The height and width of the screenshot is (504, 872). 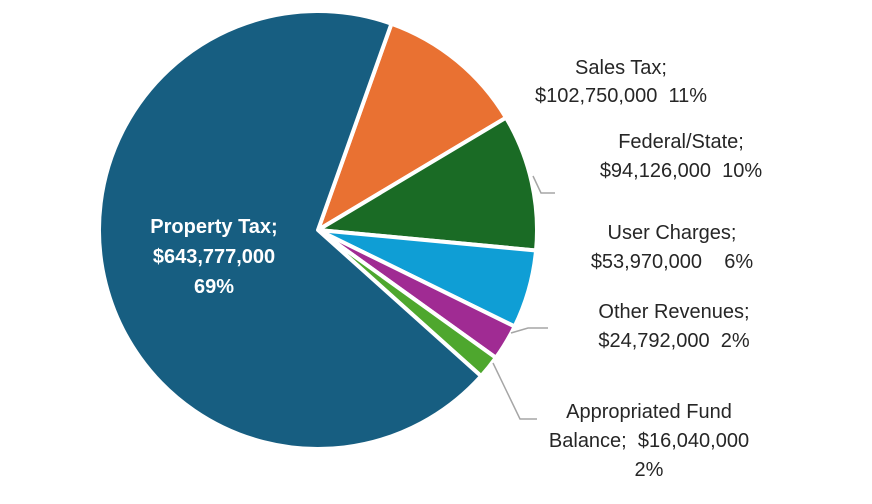 What do you see at coordinates (649, 441) in the screenshot?
I see `data-label-appropriated-fund-balance: Appropriated Fund Balance; $16,040,000 2%` at bounding box center [649, 441].